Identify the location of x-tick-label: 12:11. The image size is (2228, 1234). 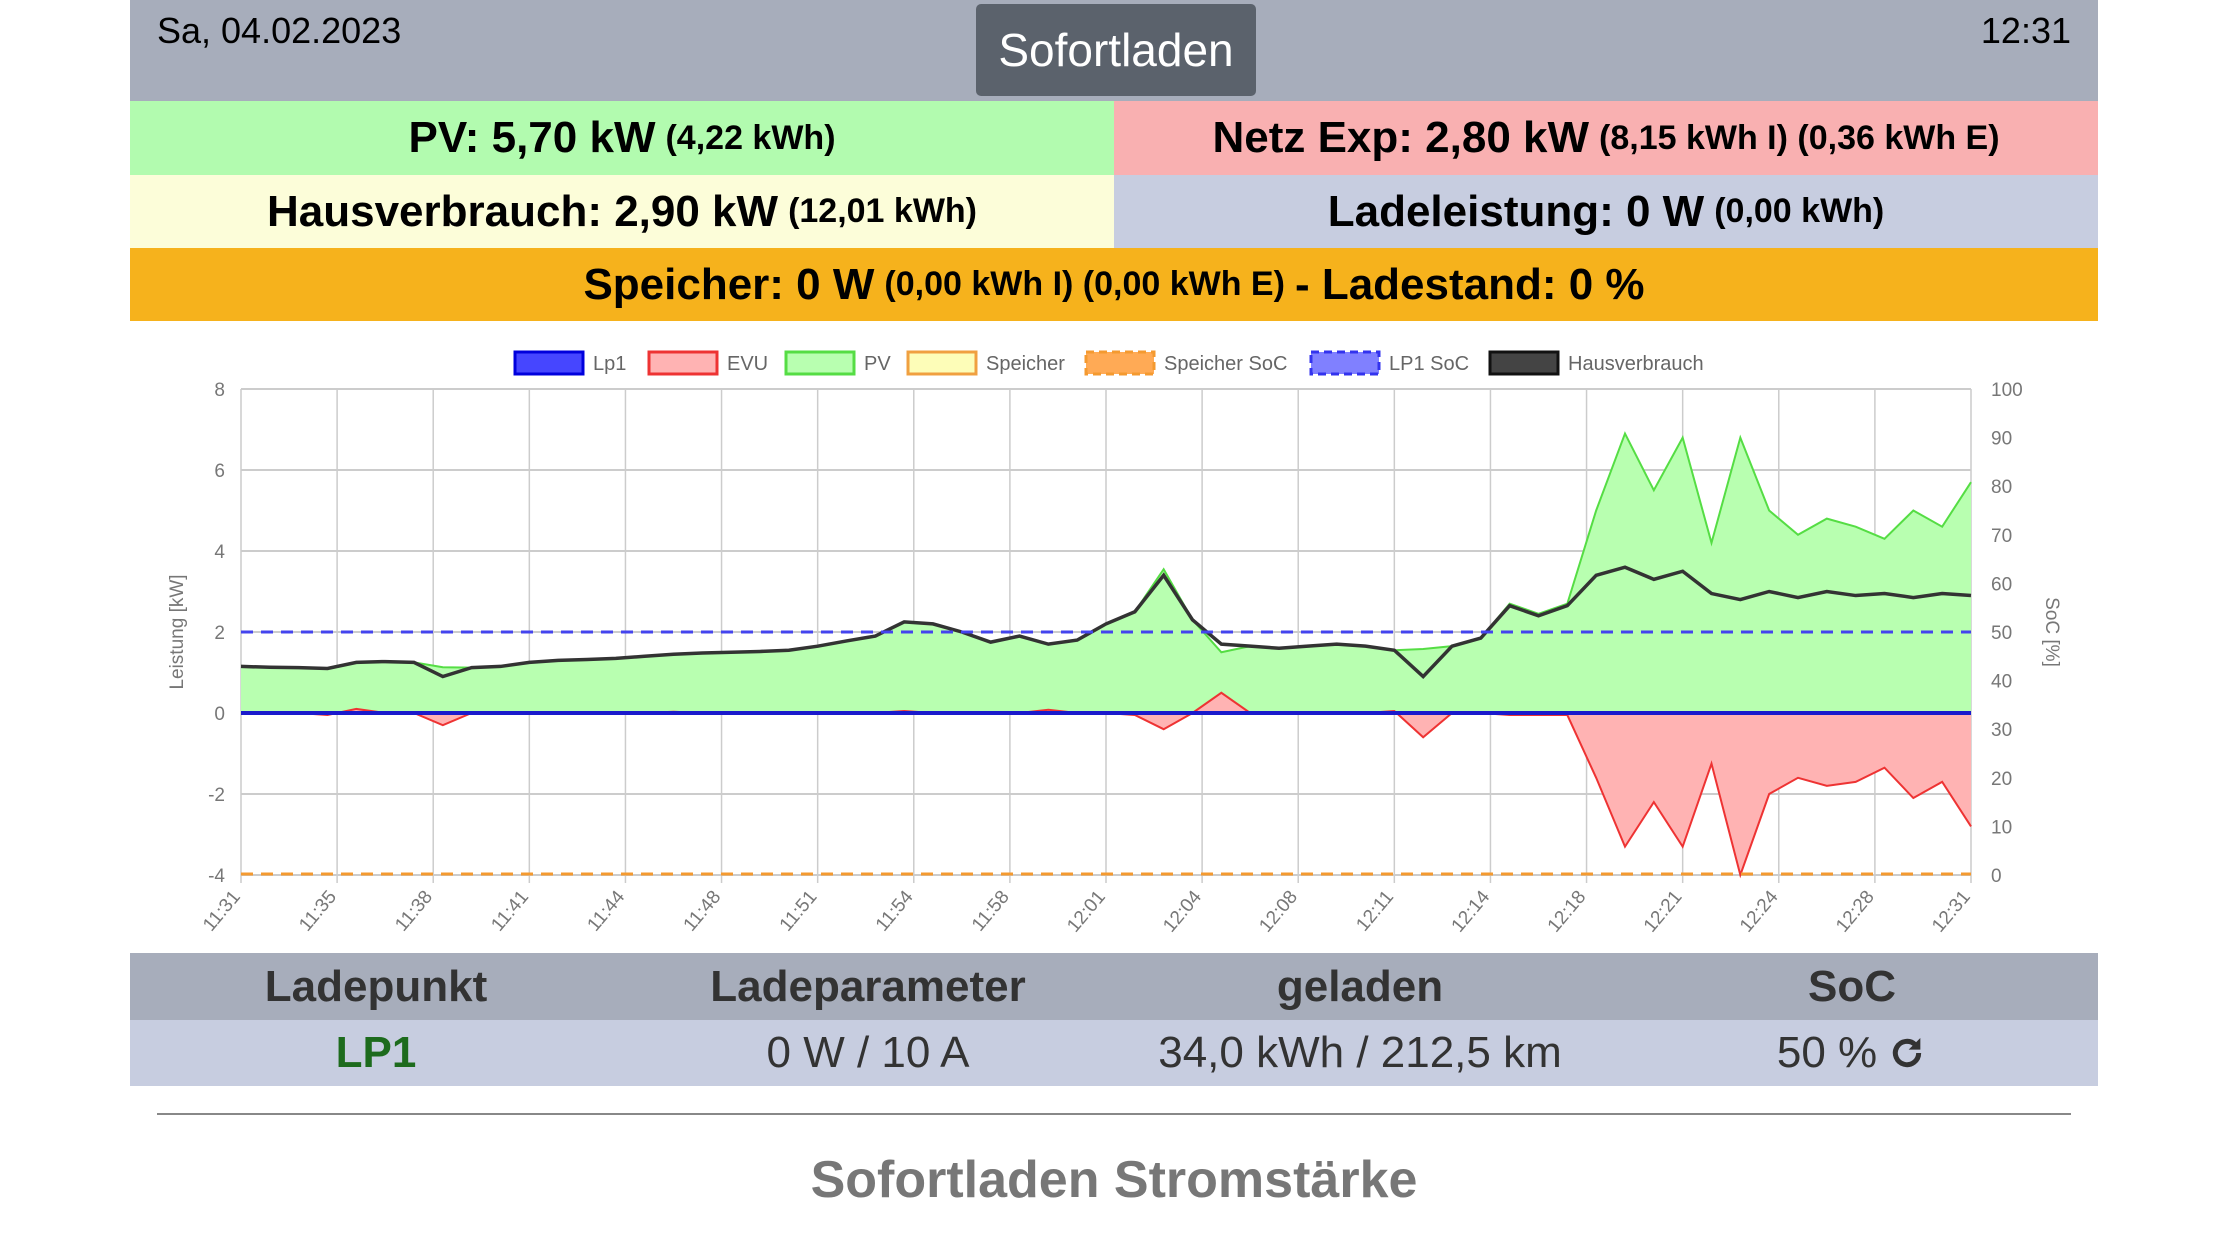
(1375, 911).